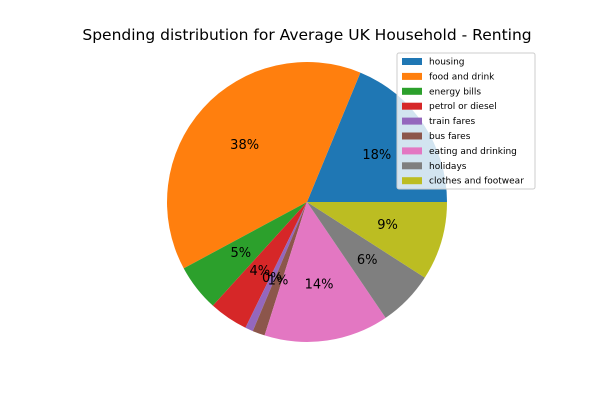 The height and width of the screenshot is (400, 600). What do you see at coordinates (412, 61) in the screenshot?
I see `legend-swatch-housing` at bounding box center [412, 61].